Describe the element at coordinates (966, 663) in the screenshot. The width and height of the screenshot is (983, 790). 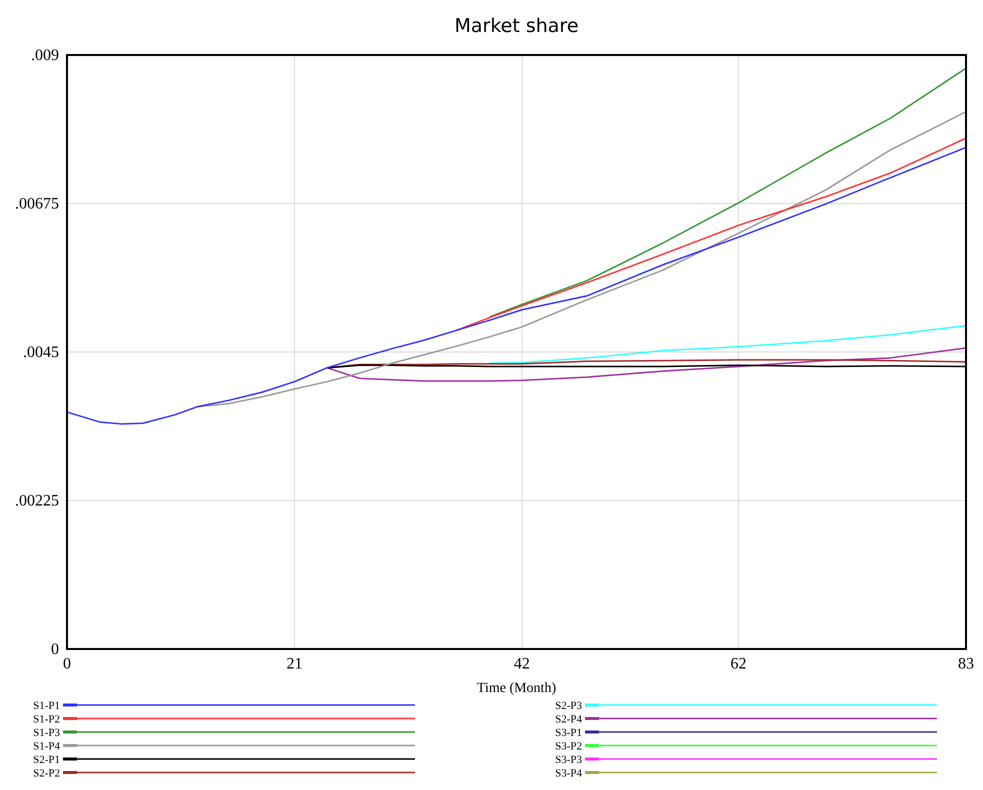
I see `x-tick-label: 83` at that location.